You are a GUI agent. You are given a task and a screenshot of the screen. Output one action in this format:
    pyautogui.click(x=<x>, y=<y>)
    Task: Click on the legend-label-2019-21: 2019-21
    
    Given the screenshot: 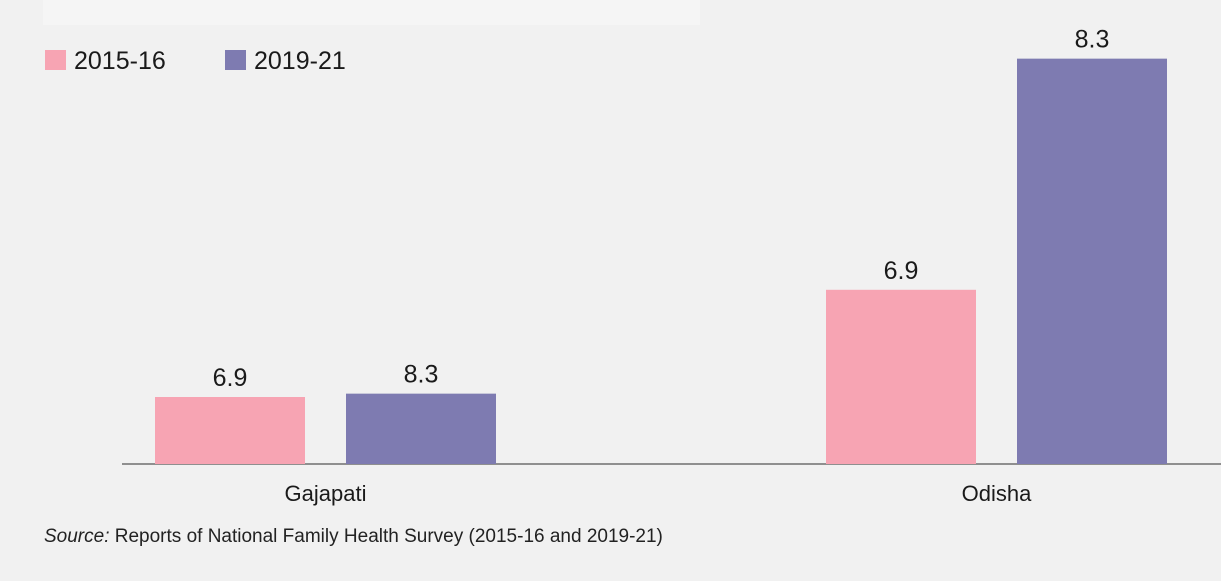 What is the action you would take?
    pyautogui.click(x=300, y=61)
    